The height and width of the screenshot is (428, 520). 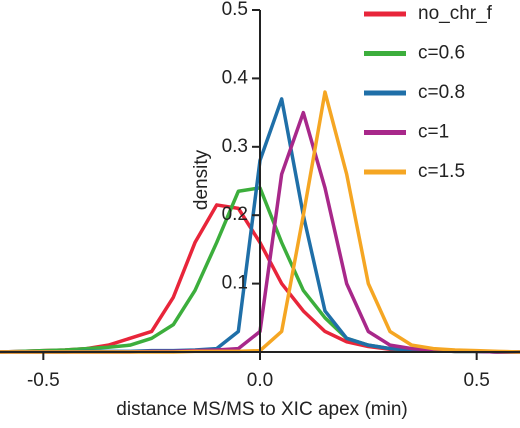 I want to click on x-axis-label: distance MS/MS to XIC apex (min), so click(x=261, y=409).